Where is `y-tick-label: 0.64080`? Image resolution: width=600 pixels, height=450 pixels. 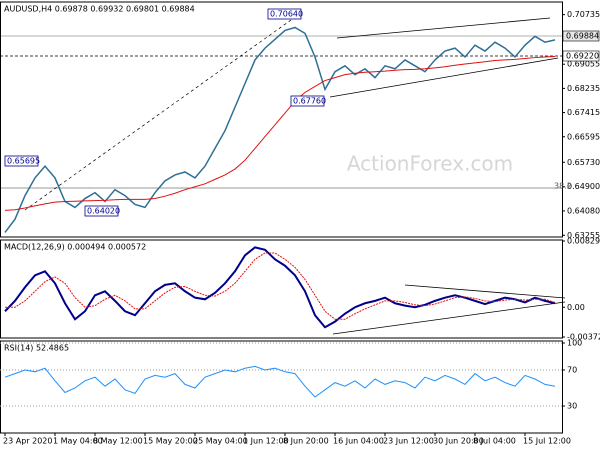 y-tick-label: 0.64080 is located at coordinates (583, 210).